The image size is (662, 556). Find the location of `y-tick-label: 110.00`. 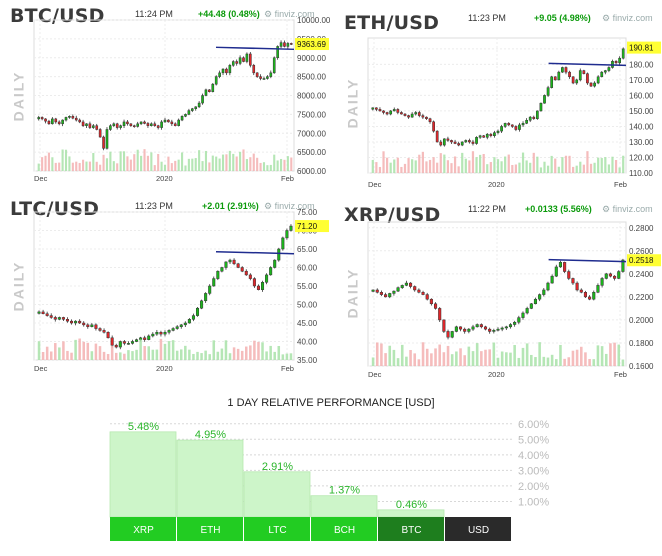

y-tick-label: 110.00 is located at coordinates (641, 173).